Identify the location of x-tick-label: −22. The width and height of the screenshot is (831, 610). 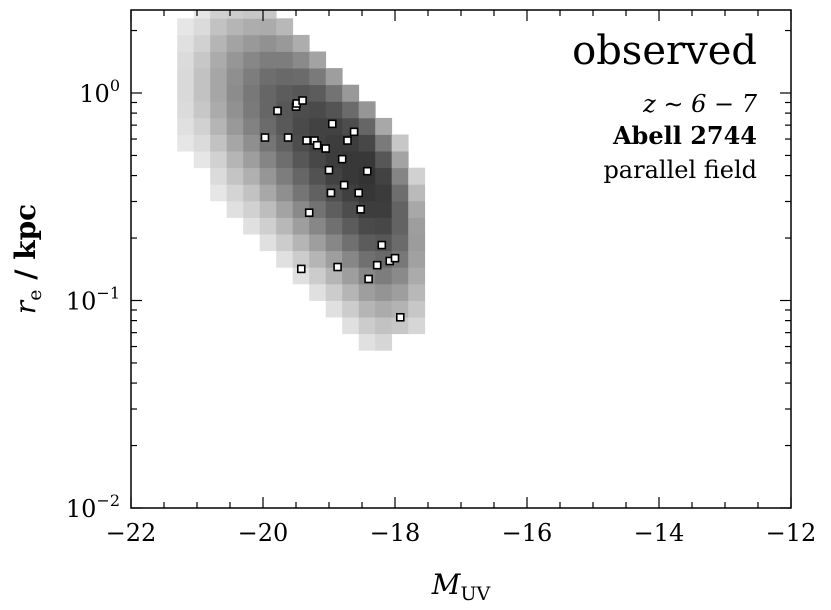
(131, 533).